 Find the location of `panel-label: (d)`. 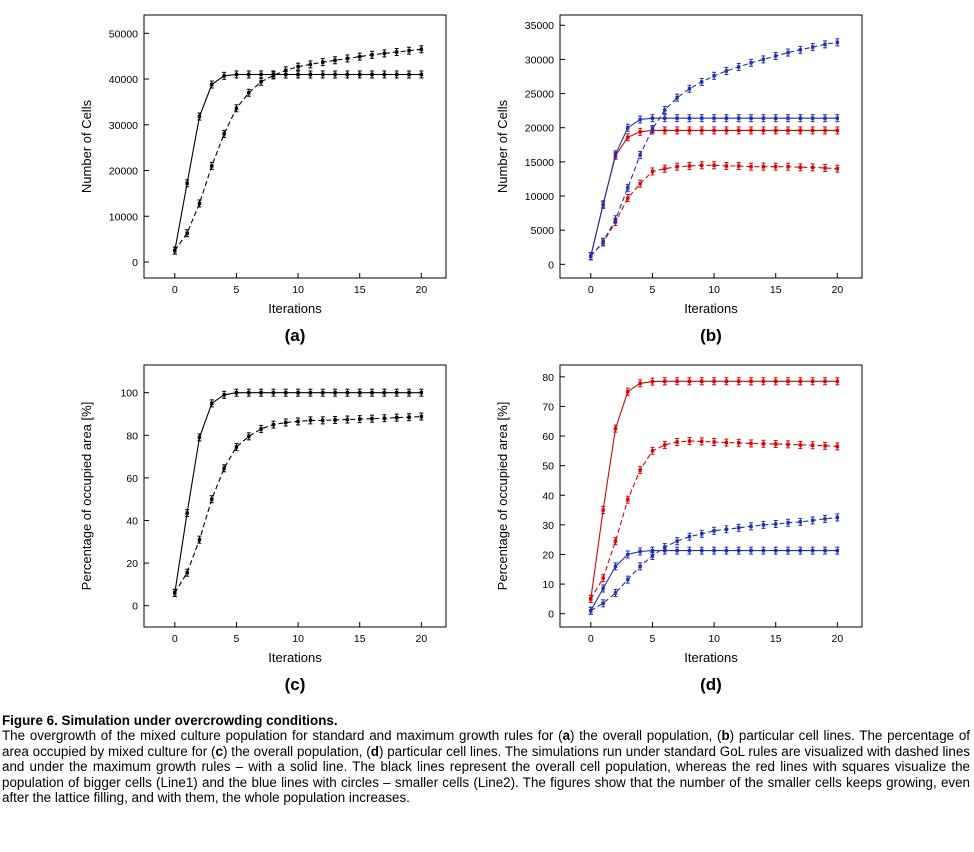

panel-label: (d) is located at coordinates (711, 684).